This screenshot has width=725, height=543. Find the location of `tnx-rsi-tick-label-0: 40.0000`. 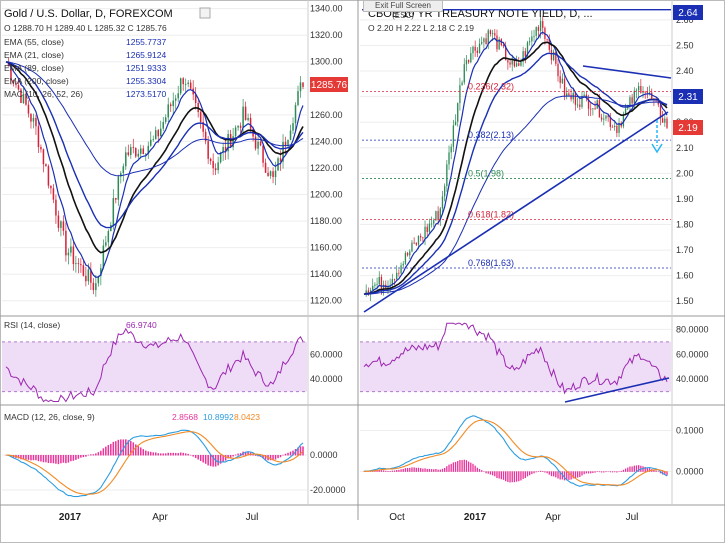

tnx-rsi-tick-label-0: 40.0000 is located at coordinates (692, 379).